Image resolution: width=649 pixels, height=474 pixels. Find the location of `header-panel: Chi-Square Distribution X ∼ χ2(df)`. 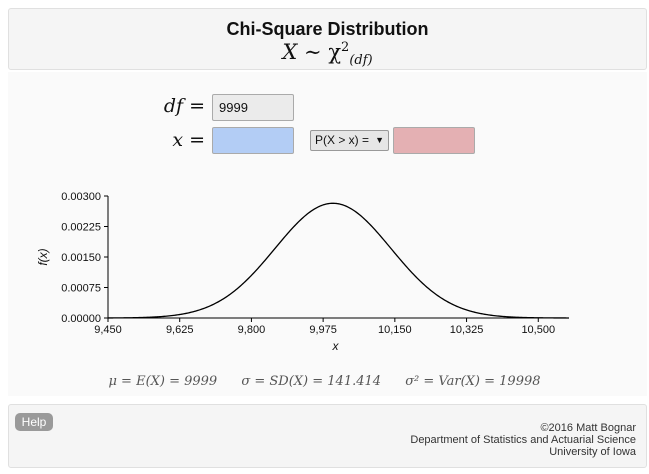

header-panel: Chi-Square Distribution X ∼ χ2(df) is located at coordinates (327, 39).